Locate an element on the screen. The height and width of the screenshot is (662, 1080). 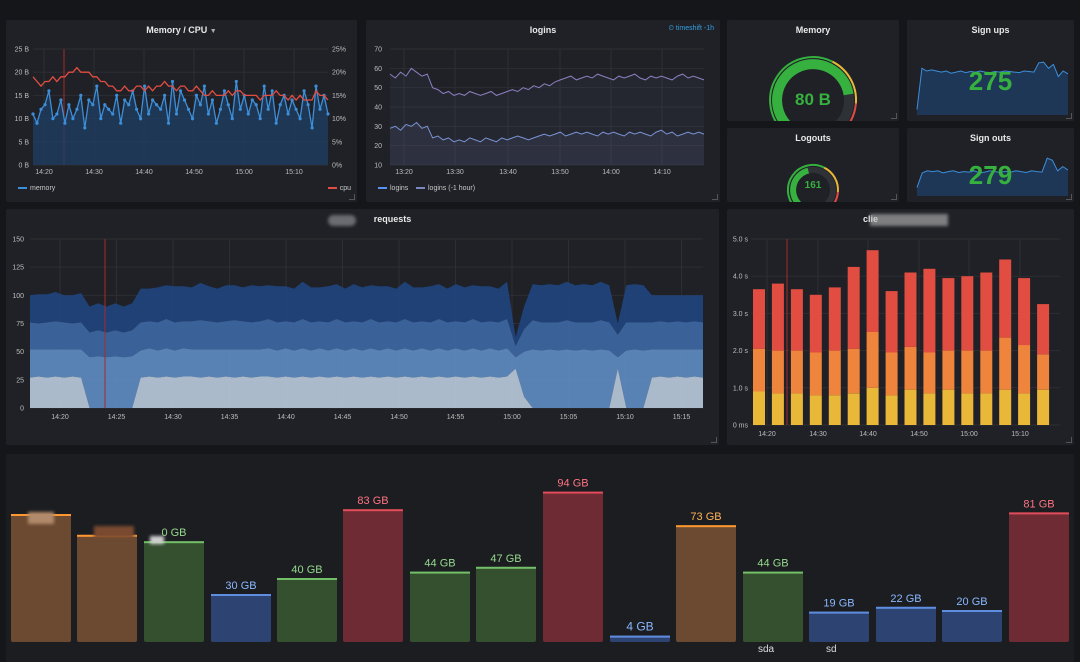
y-tick-label: 40 is located at coordinates (378, 108).